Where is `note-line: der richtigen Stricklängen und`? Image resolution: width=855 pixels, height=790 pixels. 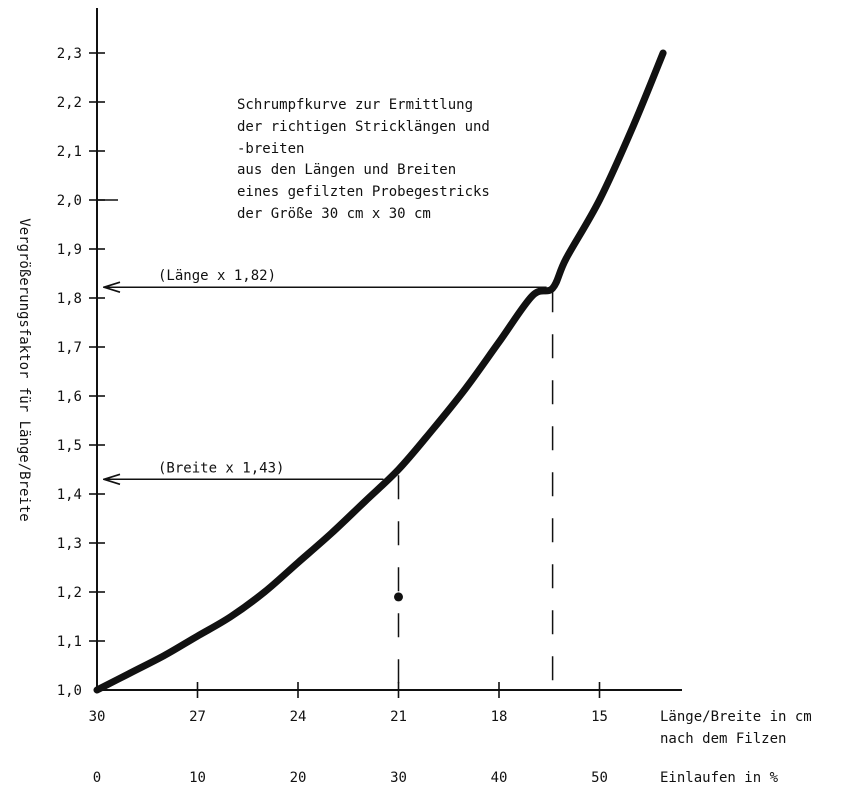 note-line: der richtigen Stricklängen und is located at coordinates (363, 127).